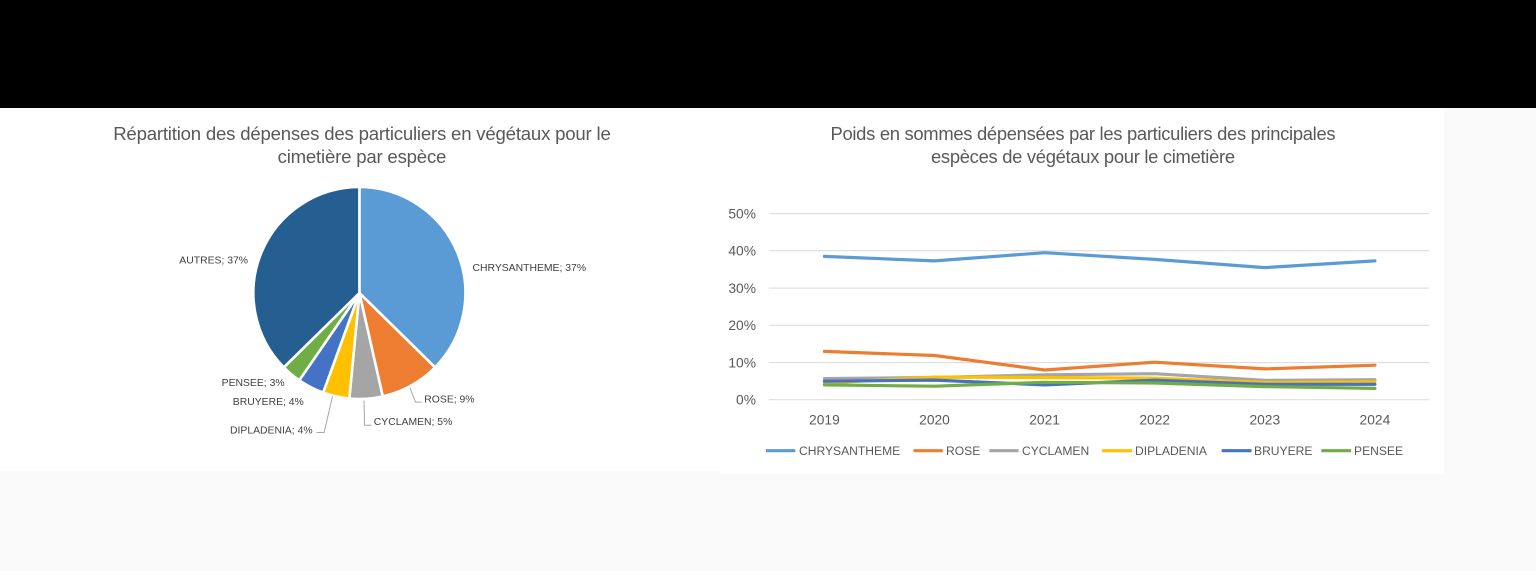 This screenshot has height=576, width=1536. I want to click on svg-text: DIPLADENIA; 4%, so click(271, 430).